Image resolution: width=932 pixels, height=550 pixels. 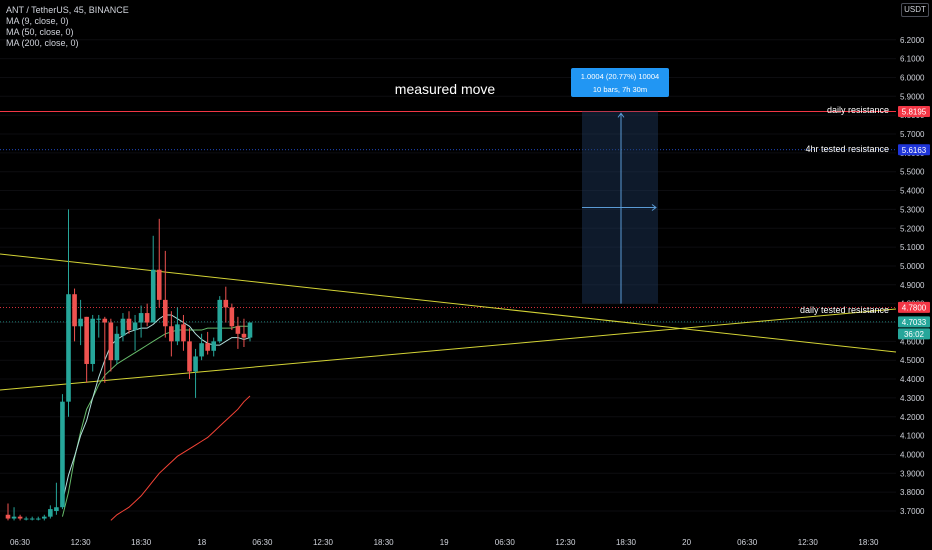 What do you see at coordinates (620, 186) in the screenshot?
I see `measure-tool: 1.0004 (20.77%) 10004 10 bars, 7h 30m` at bounding box center [620, 186].